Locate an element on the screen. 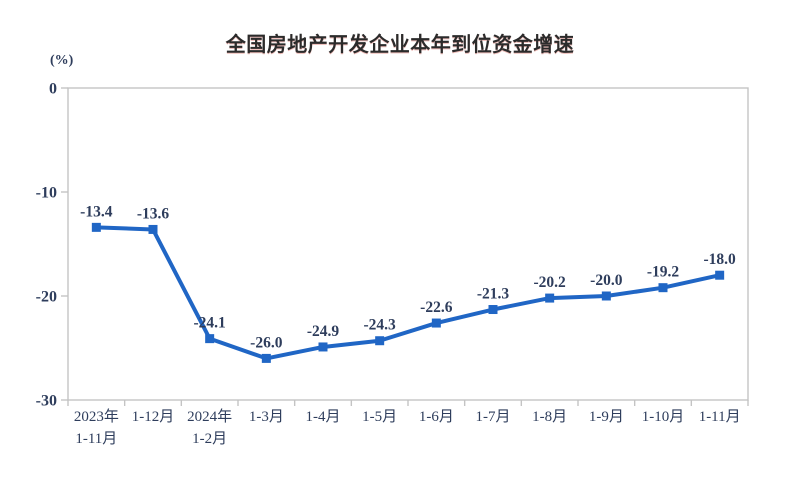 This screenshot has width=800, height=495. data-point-label: -24.3 is located at coordinates (380, 325).